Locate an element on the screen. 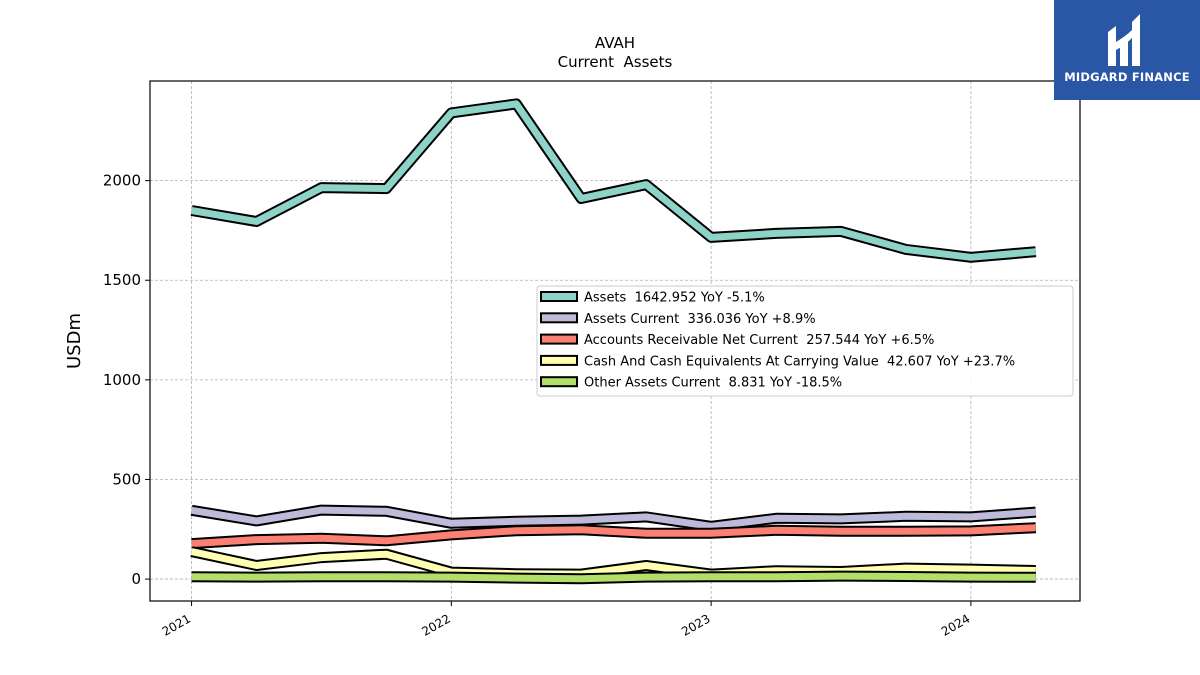  x-tick-label: 2023 is located at coordinates (695, 624).